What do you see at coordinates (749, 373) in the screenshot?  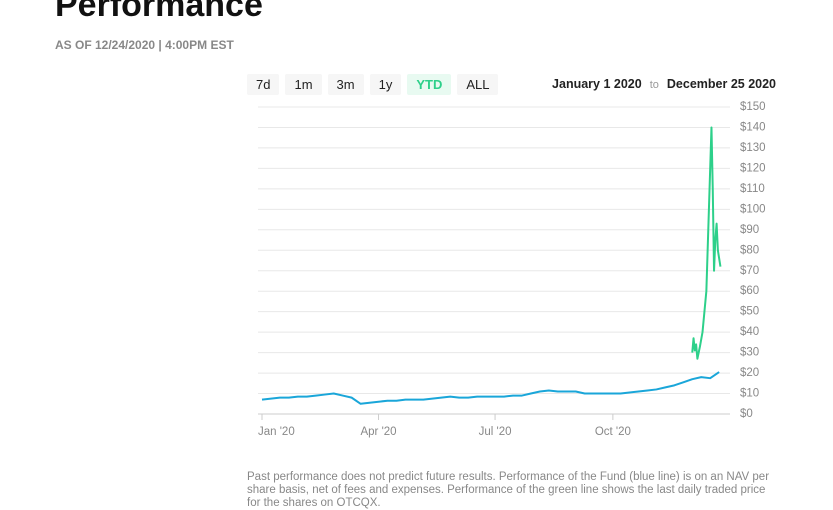 I see `y-tick-label: $20` at bounding box center [749, 373].